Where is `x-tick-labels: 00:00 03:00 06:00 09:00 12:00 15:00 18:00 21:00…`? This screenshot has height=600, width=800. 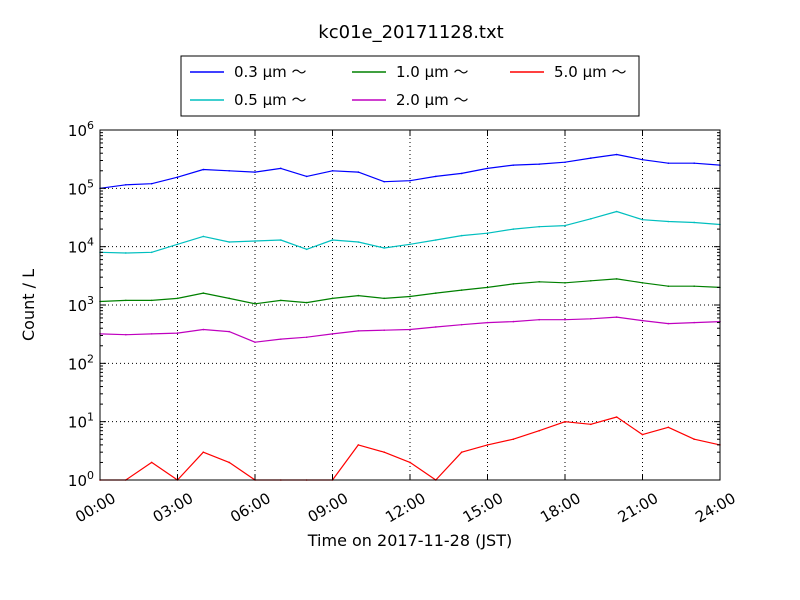
x-tick-labels: 00:00 03:00 06:00 09:00 12:00 15:00 18:00 21:00… is located at coordinates (405, 507).